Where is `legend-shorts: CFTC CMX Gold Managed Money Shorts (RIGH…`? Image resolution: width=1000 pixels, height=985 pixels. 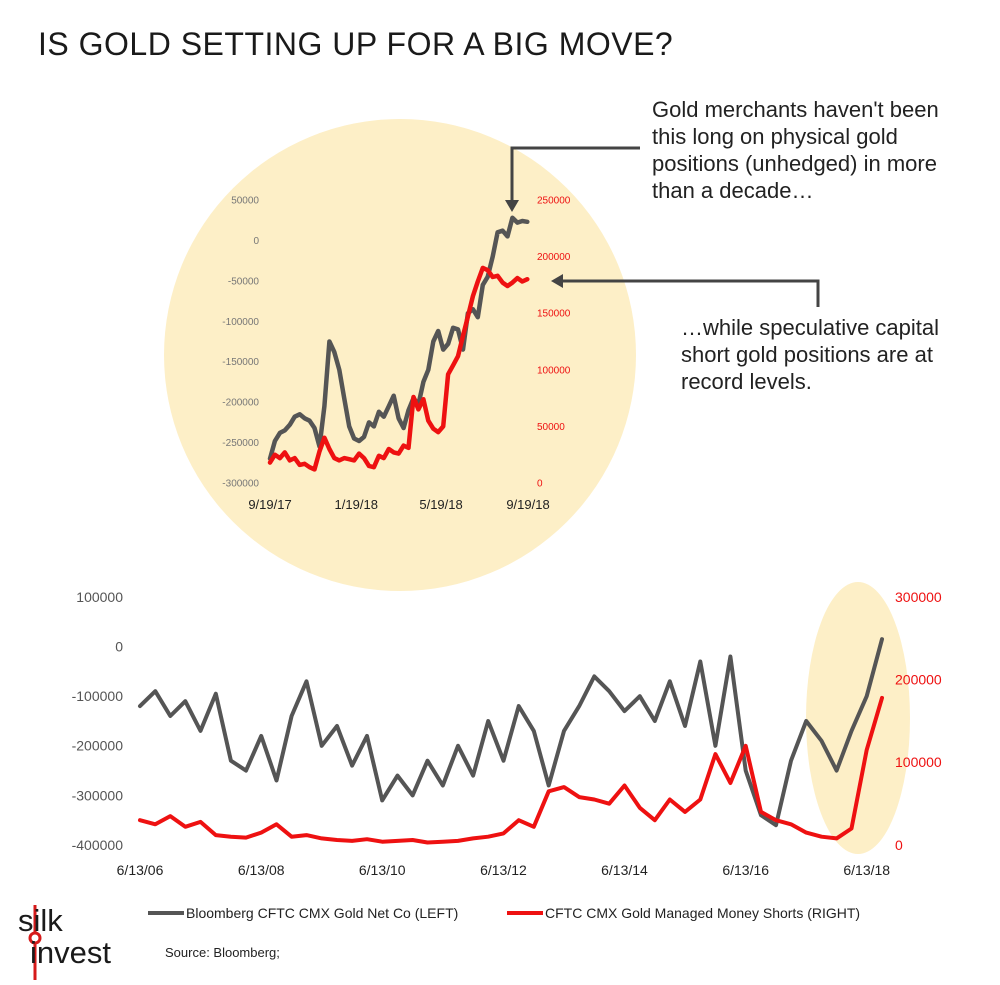 legend-shorts: CFTC CMX Gold Managed Money Shorts (RIGH… is located at coordinates (683, 913).